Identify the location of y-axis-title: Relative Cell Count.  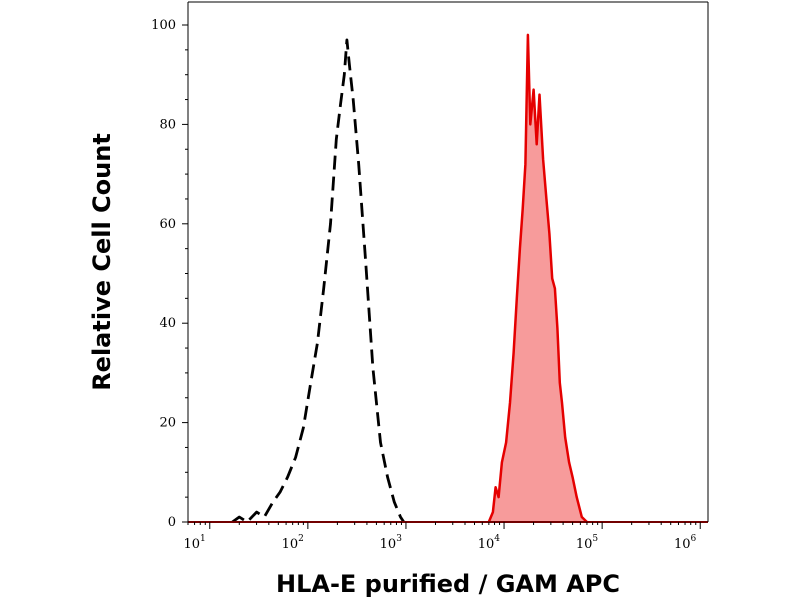
(102, 262).